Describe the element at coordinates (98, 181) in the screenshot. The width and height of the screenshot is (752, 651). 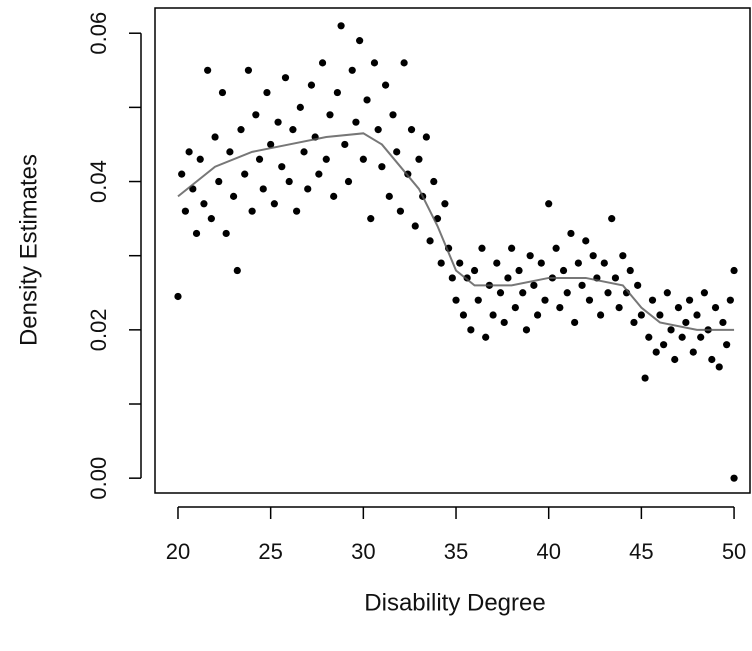
I see `y-tick-label: 0.04` at that location.